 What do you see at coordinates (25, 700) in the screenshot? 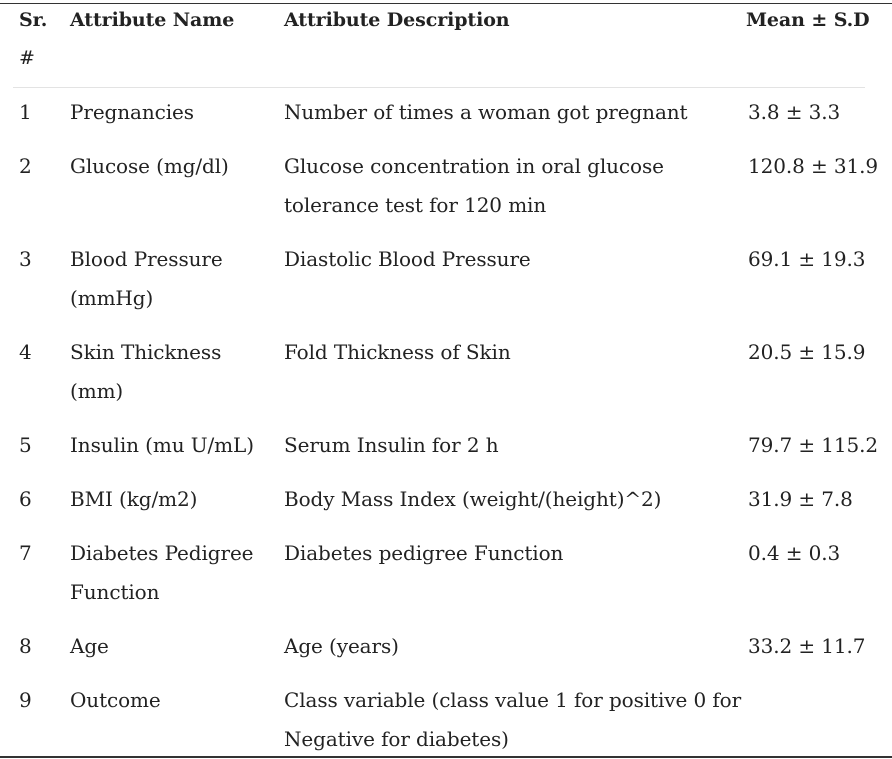
I see `row-9-sr: 9` at bounding box center [25, 700].